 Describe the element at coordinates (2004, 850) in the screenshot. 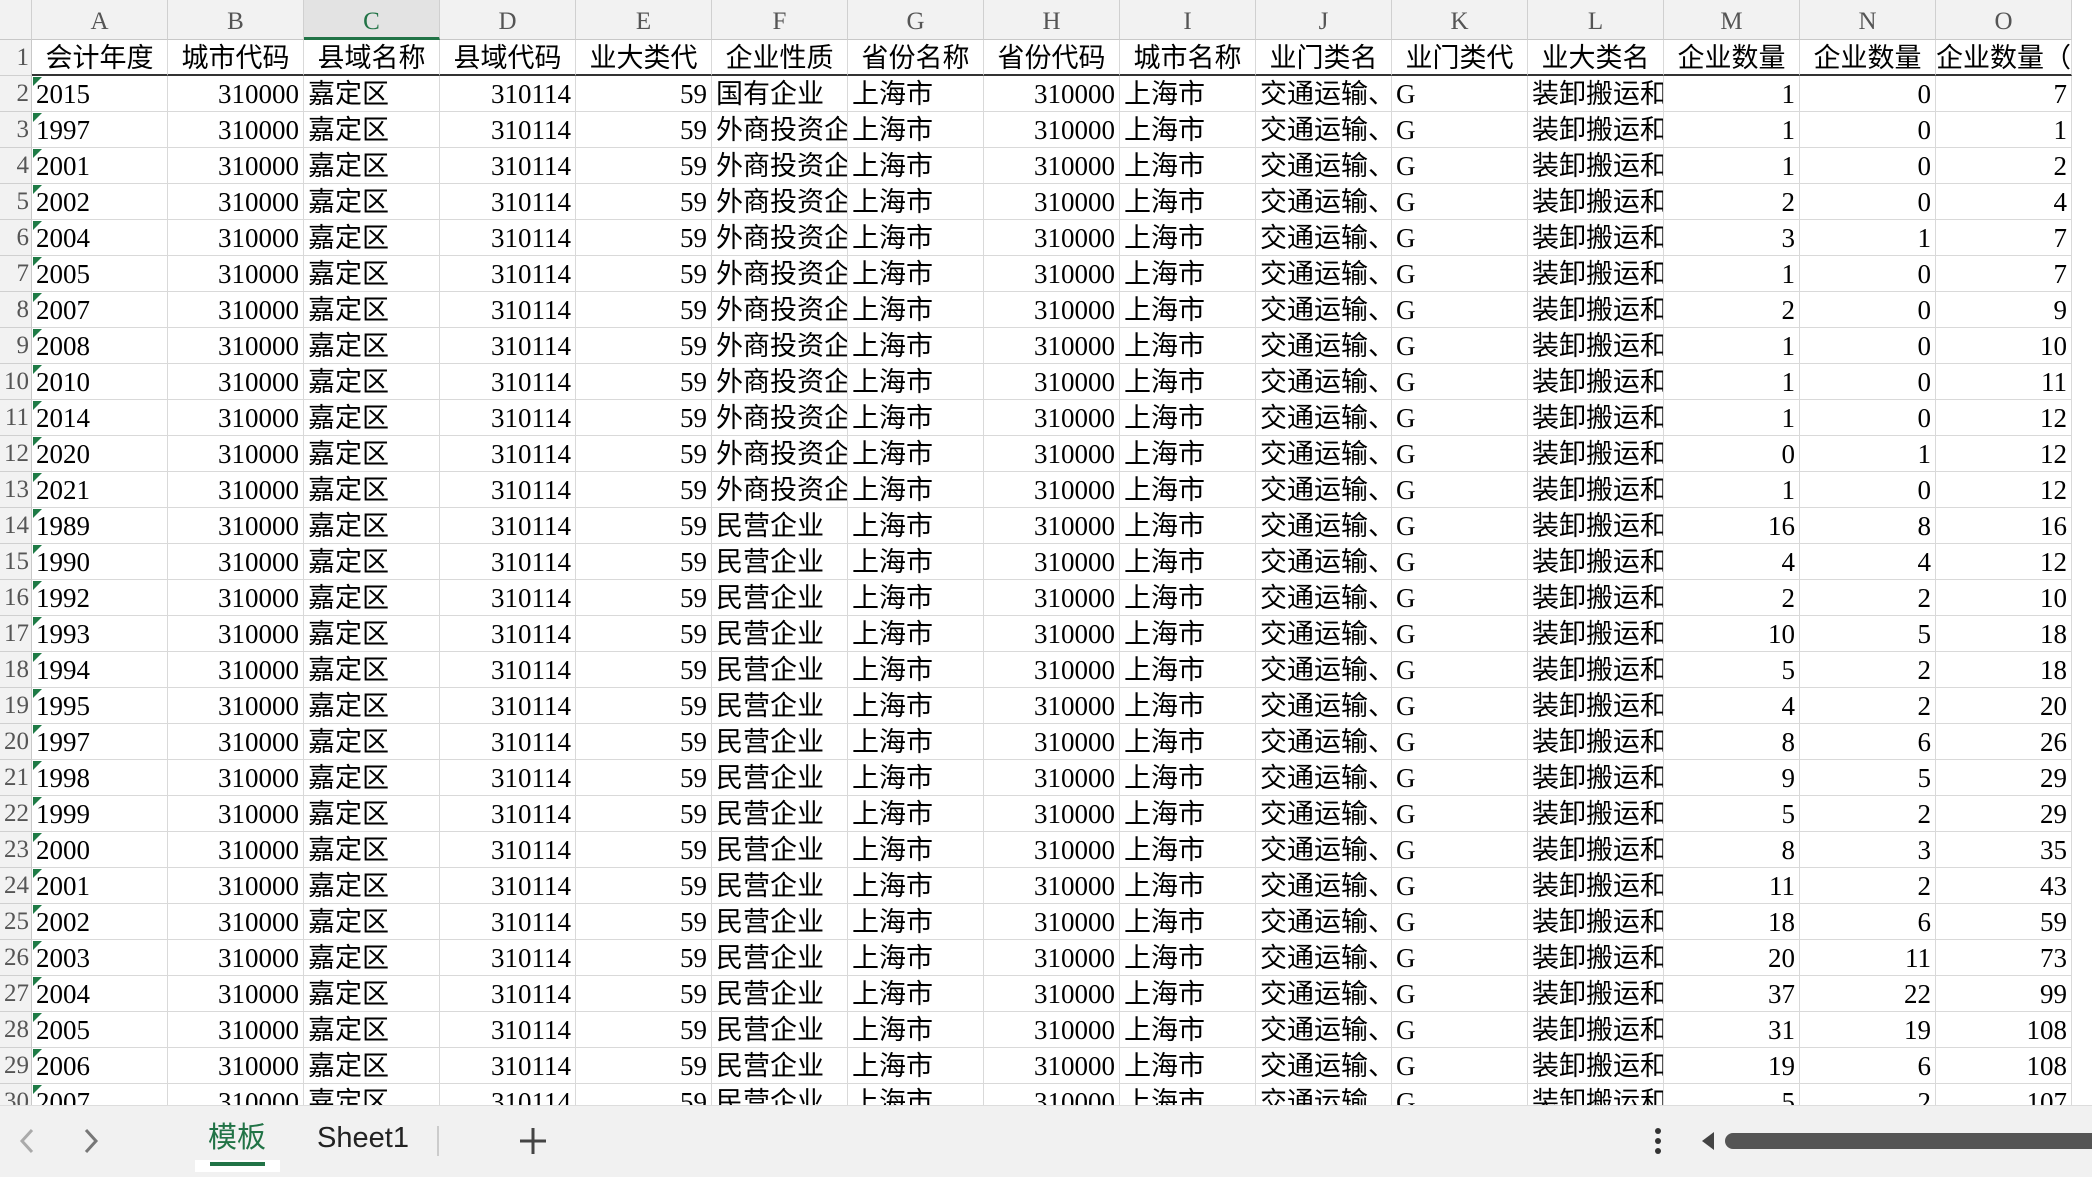

I see `cell: 35` at that location.